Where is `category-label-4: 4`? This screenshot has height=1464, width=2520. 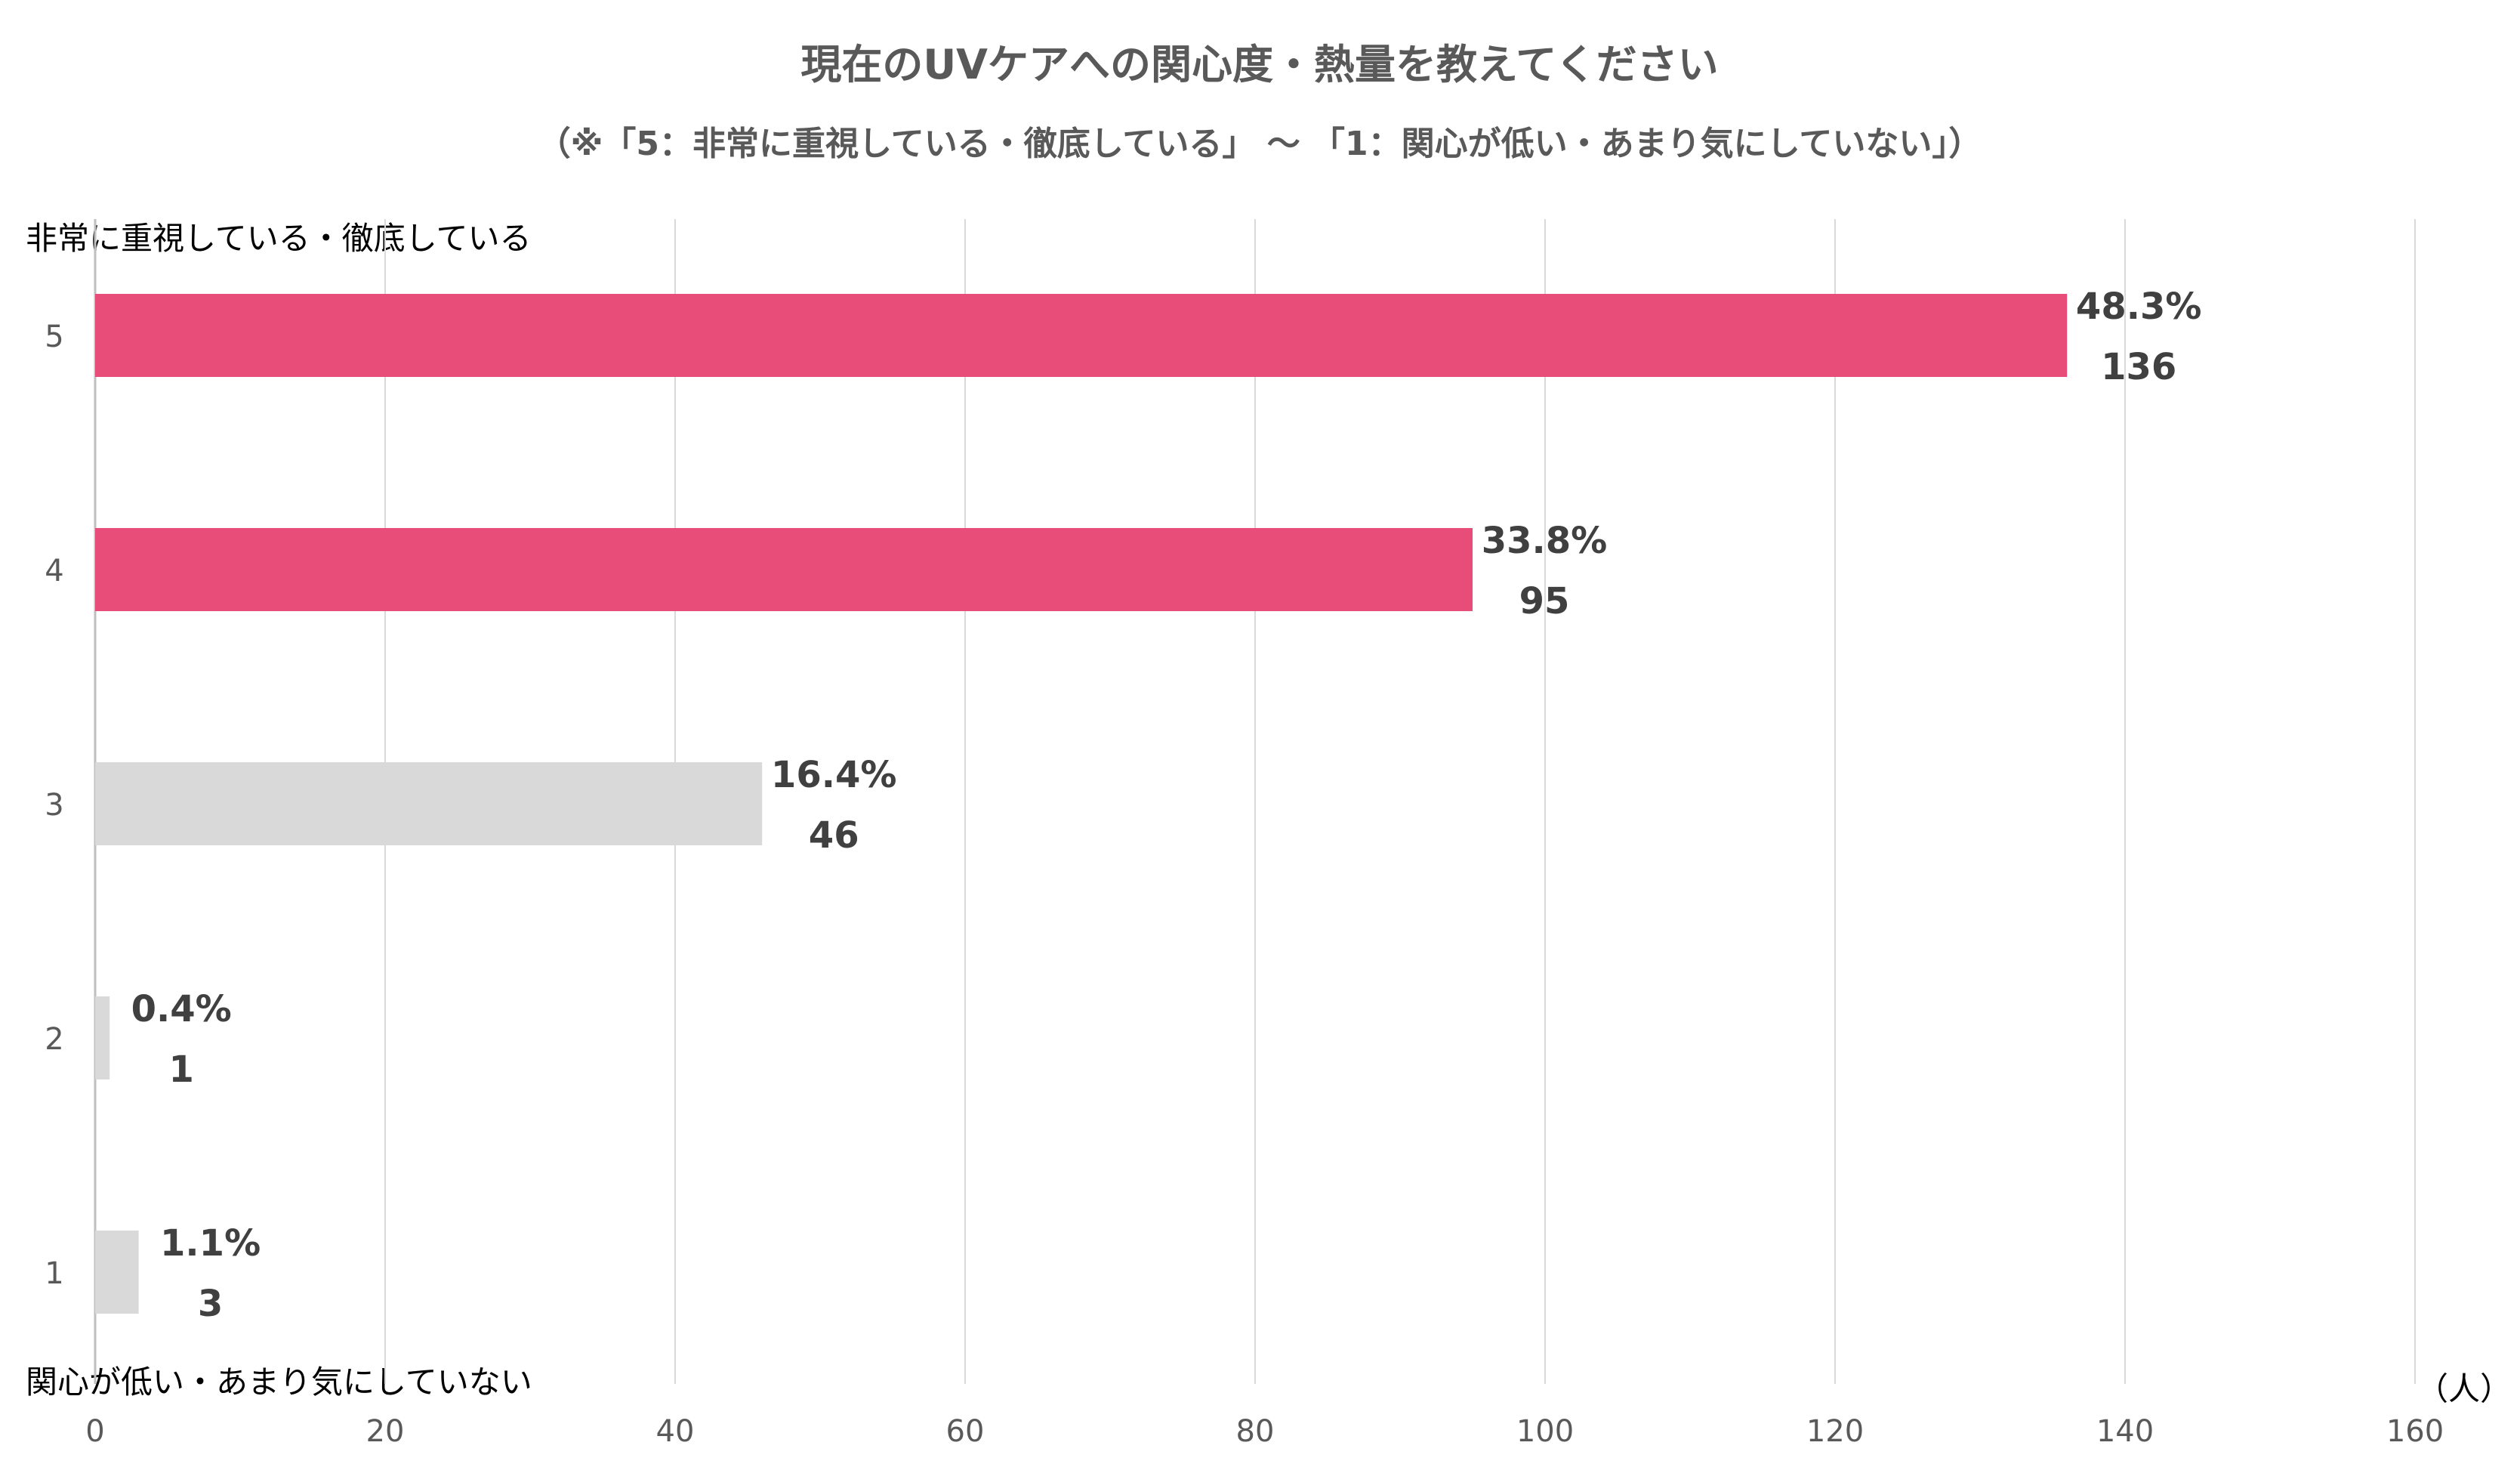
category-label-4: 4 is located at coordinates (54, 571).